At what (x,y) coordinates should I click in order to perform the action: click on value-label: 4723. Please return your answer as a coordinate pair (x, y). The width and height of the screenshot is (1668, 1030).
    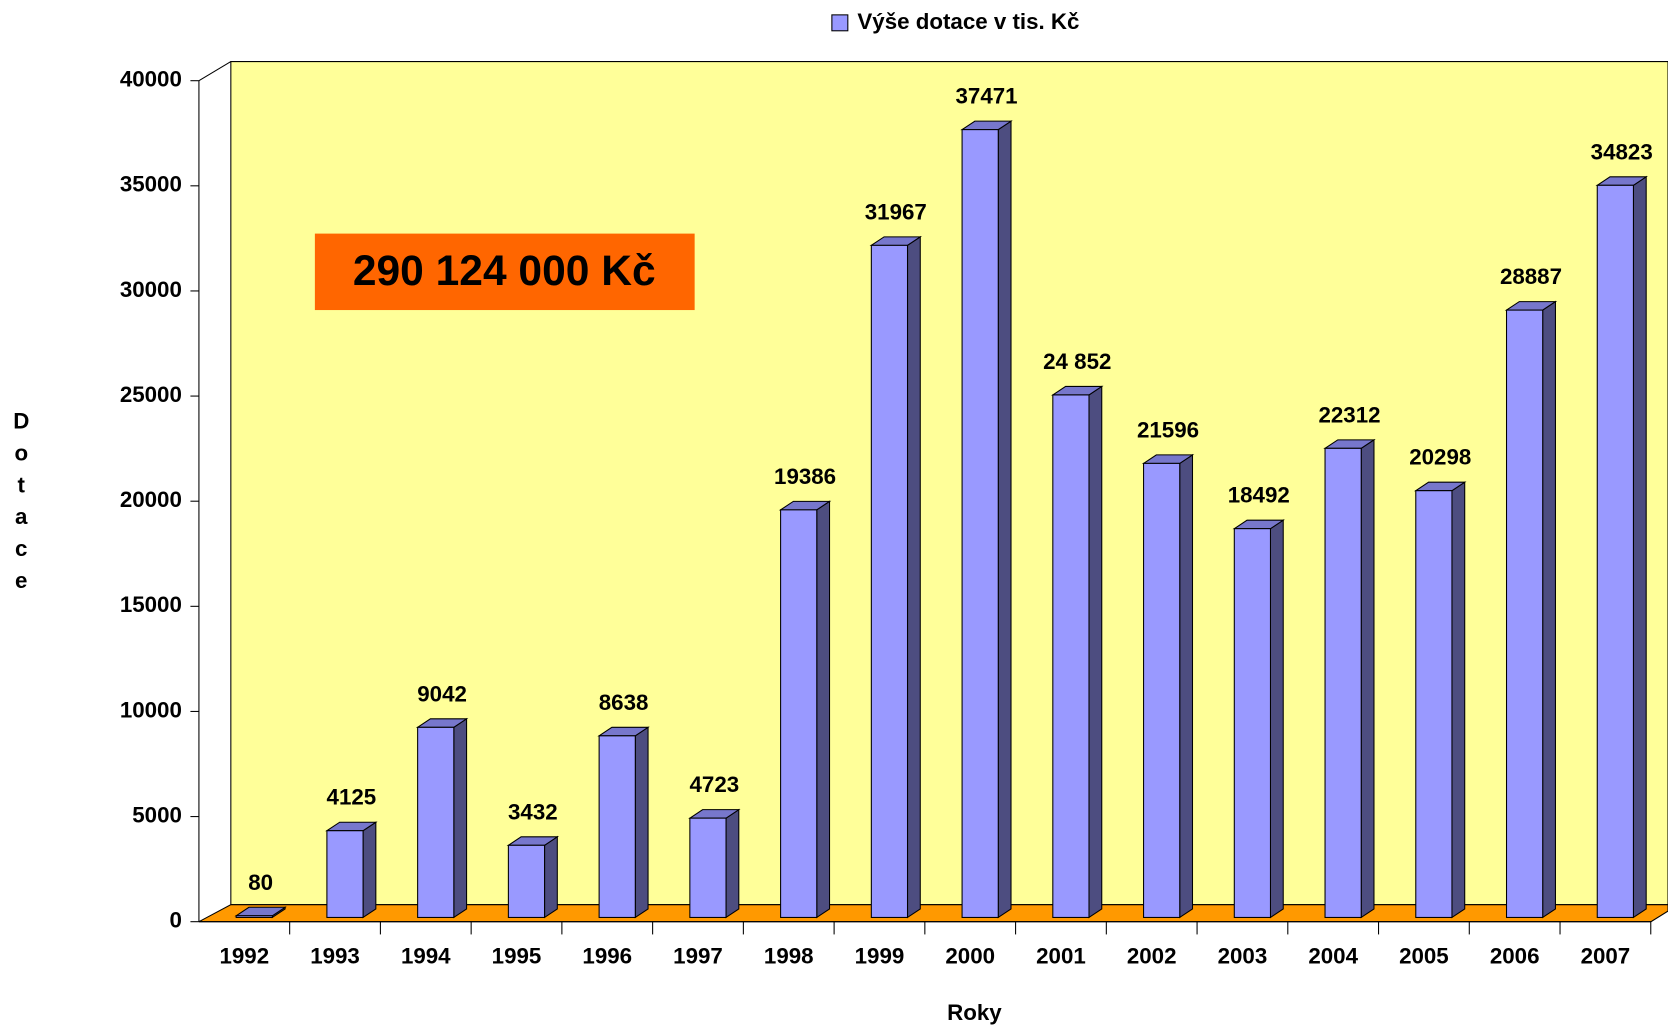
    Looking at the image, I should click on (714, 784).